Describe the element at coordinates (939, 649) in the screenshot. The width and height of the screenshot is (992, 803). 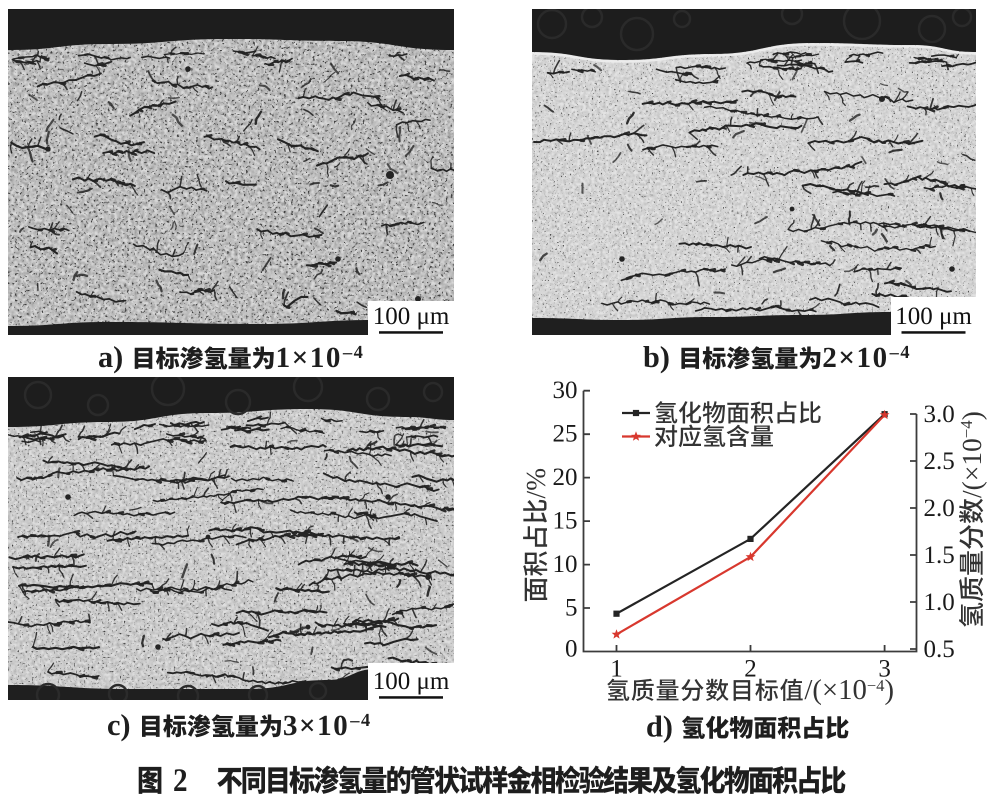
I see `svg-text: 0.5` at that location.